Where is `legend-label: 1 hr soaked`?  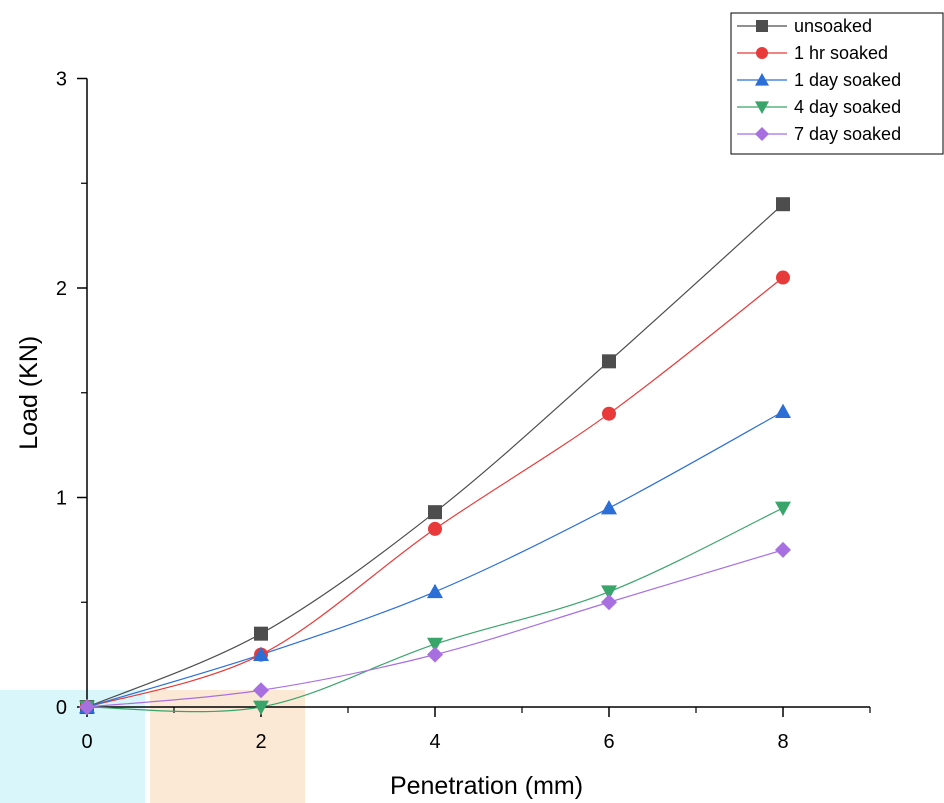 legend-label: 1 hr soaked is located at coordinates (841, 53).